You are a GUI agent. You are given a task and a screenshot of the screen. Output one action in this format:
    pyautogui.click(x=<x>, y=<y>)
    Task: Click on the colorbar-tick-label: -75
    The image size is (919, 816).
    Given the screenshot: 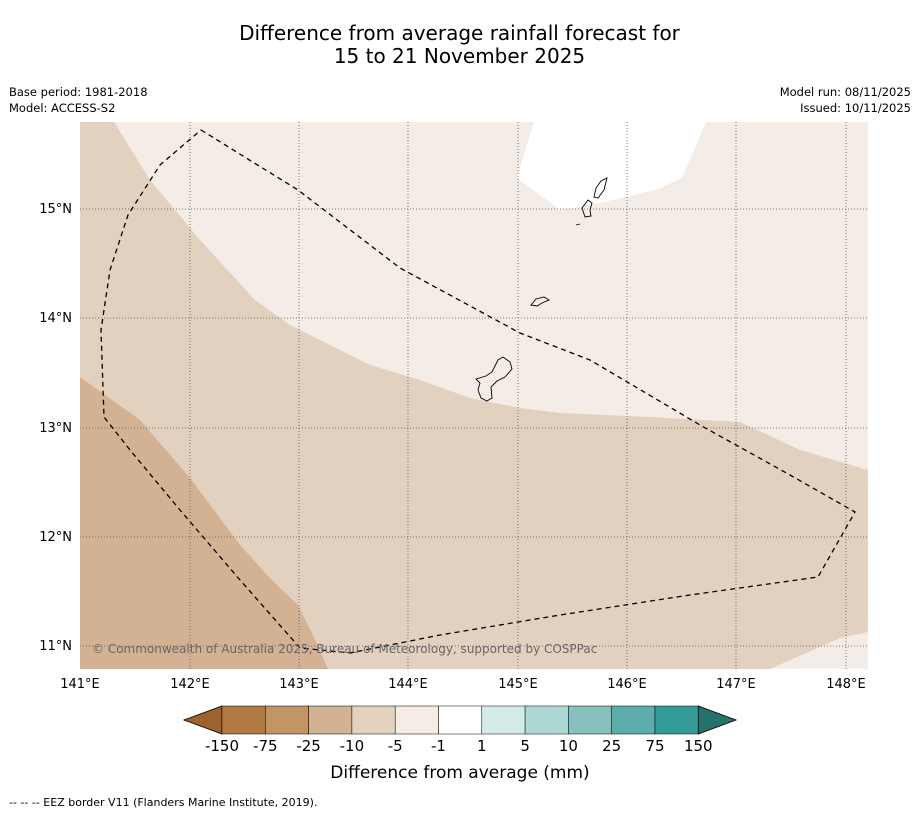 What is the action you would take?
    pyautogui.click(x=265, y=746)
    